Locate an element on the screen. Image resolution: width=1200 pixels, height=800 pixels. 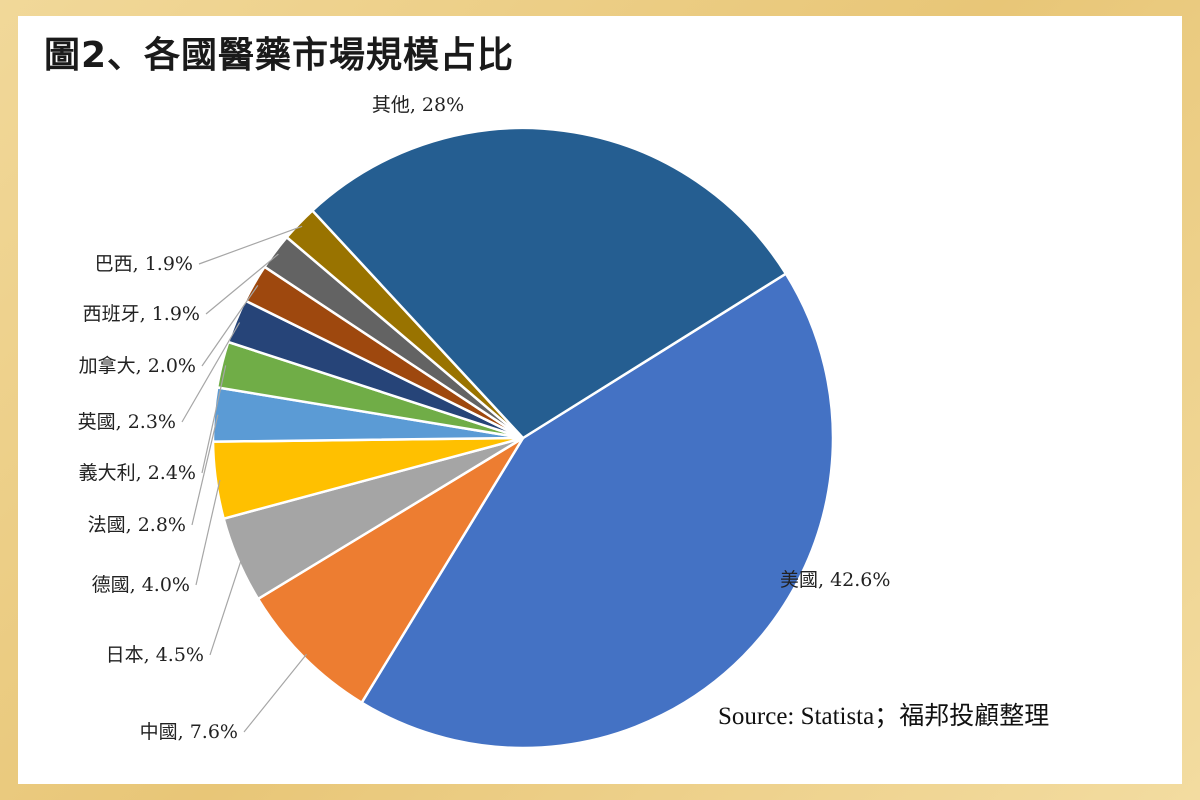
slice-label-1: 美國, 42.6% is located at coordinates (835, 580).